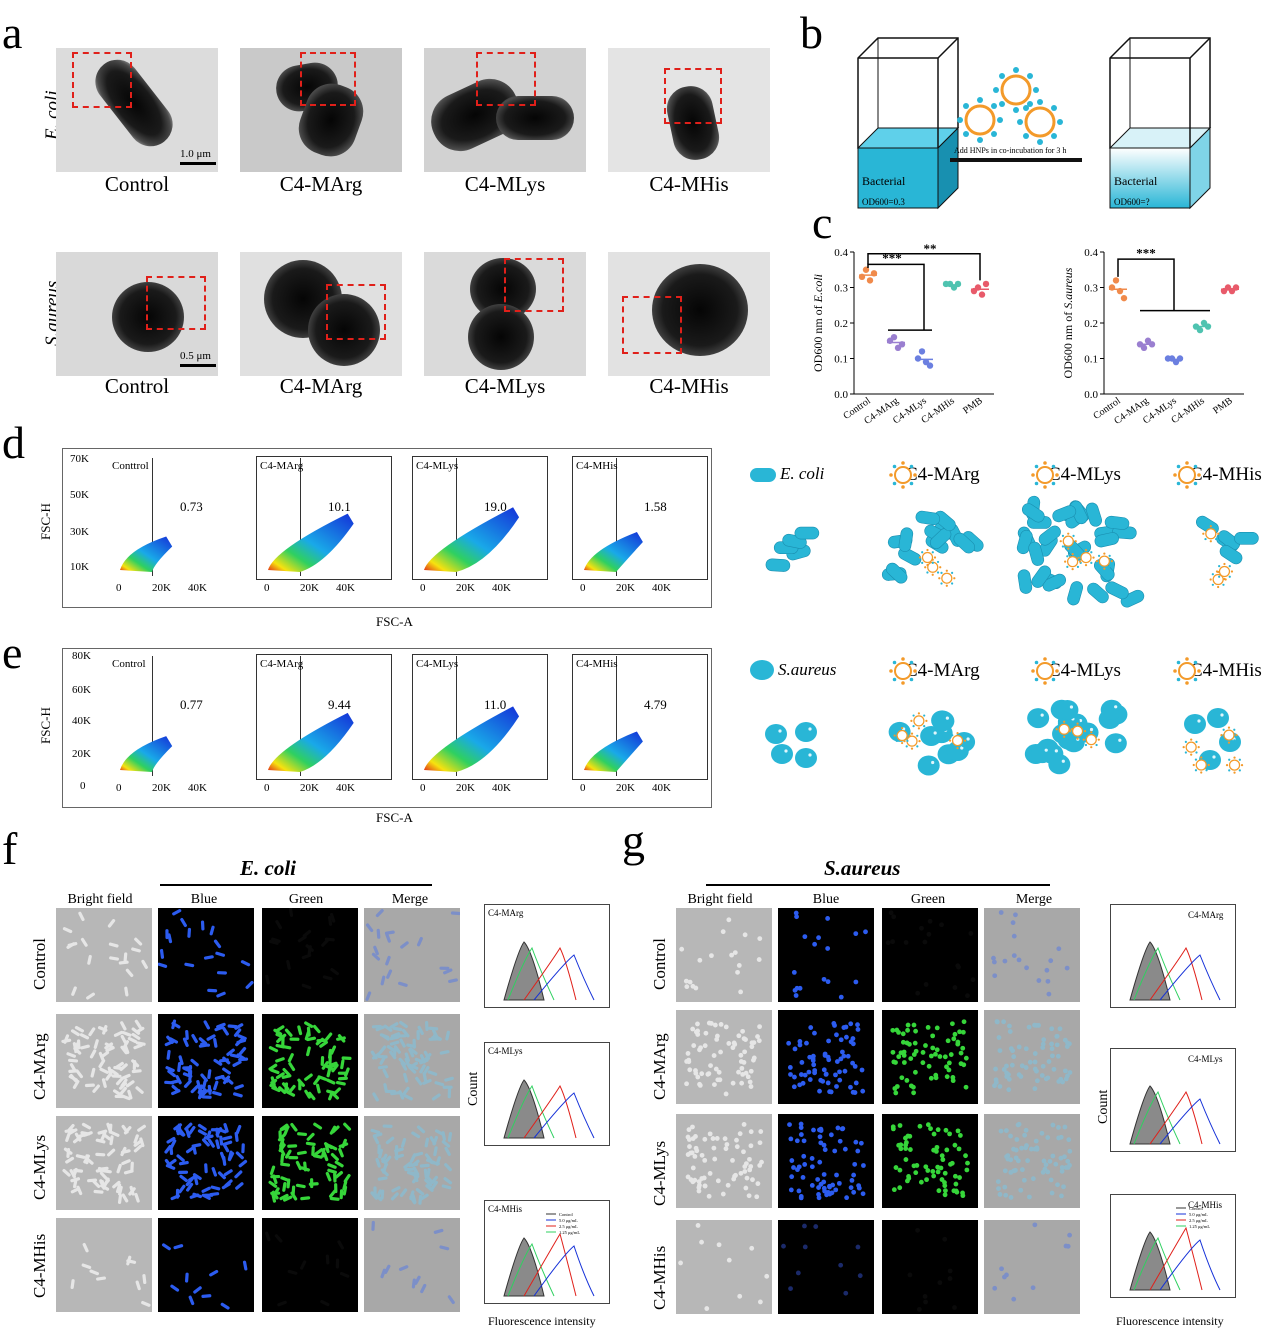 This screenshot has width=1268, height=1332. Describe the element at coordinates (1034, 899) in the screenshot. I see `g-col-merge: Merge` at that location.